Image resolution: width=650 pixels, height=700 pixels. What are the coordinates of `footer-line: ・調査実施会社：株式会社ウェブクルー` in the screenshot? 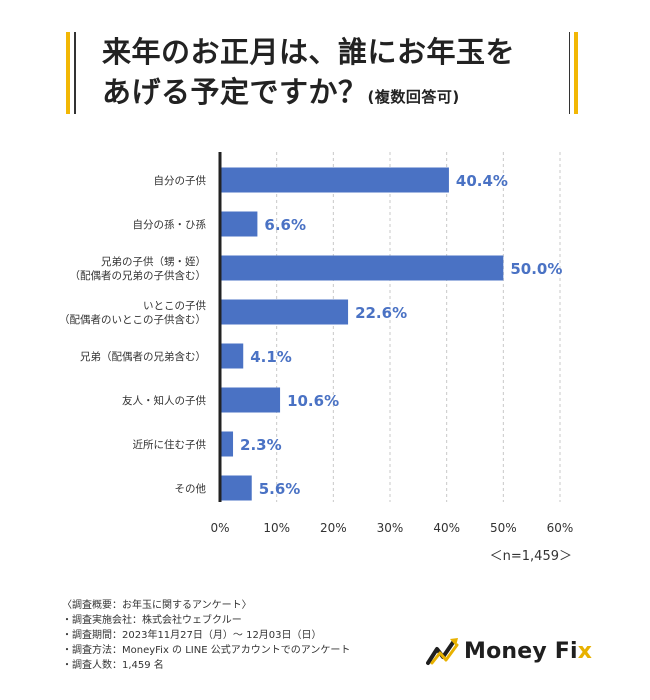 It's located at (152, 620).